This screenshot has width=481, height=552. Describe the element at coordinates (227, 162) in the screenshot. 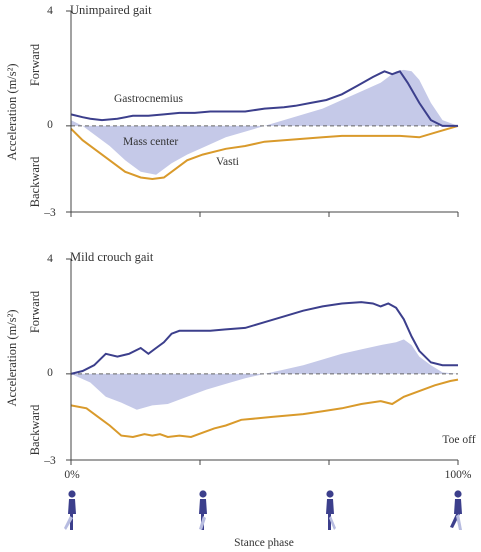

I see `vasti-label: Vasti` at that location.